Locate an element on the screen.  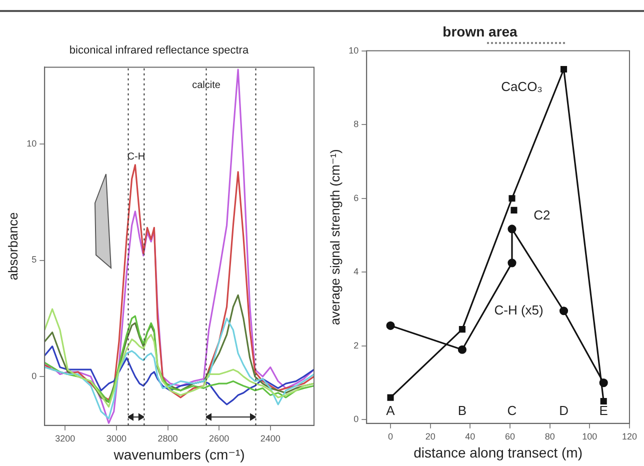
y-axis-title: average signal strength (cm⁻¹) is located at coordinates (334, 237).